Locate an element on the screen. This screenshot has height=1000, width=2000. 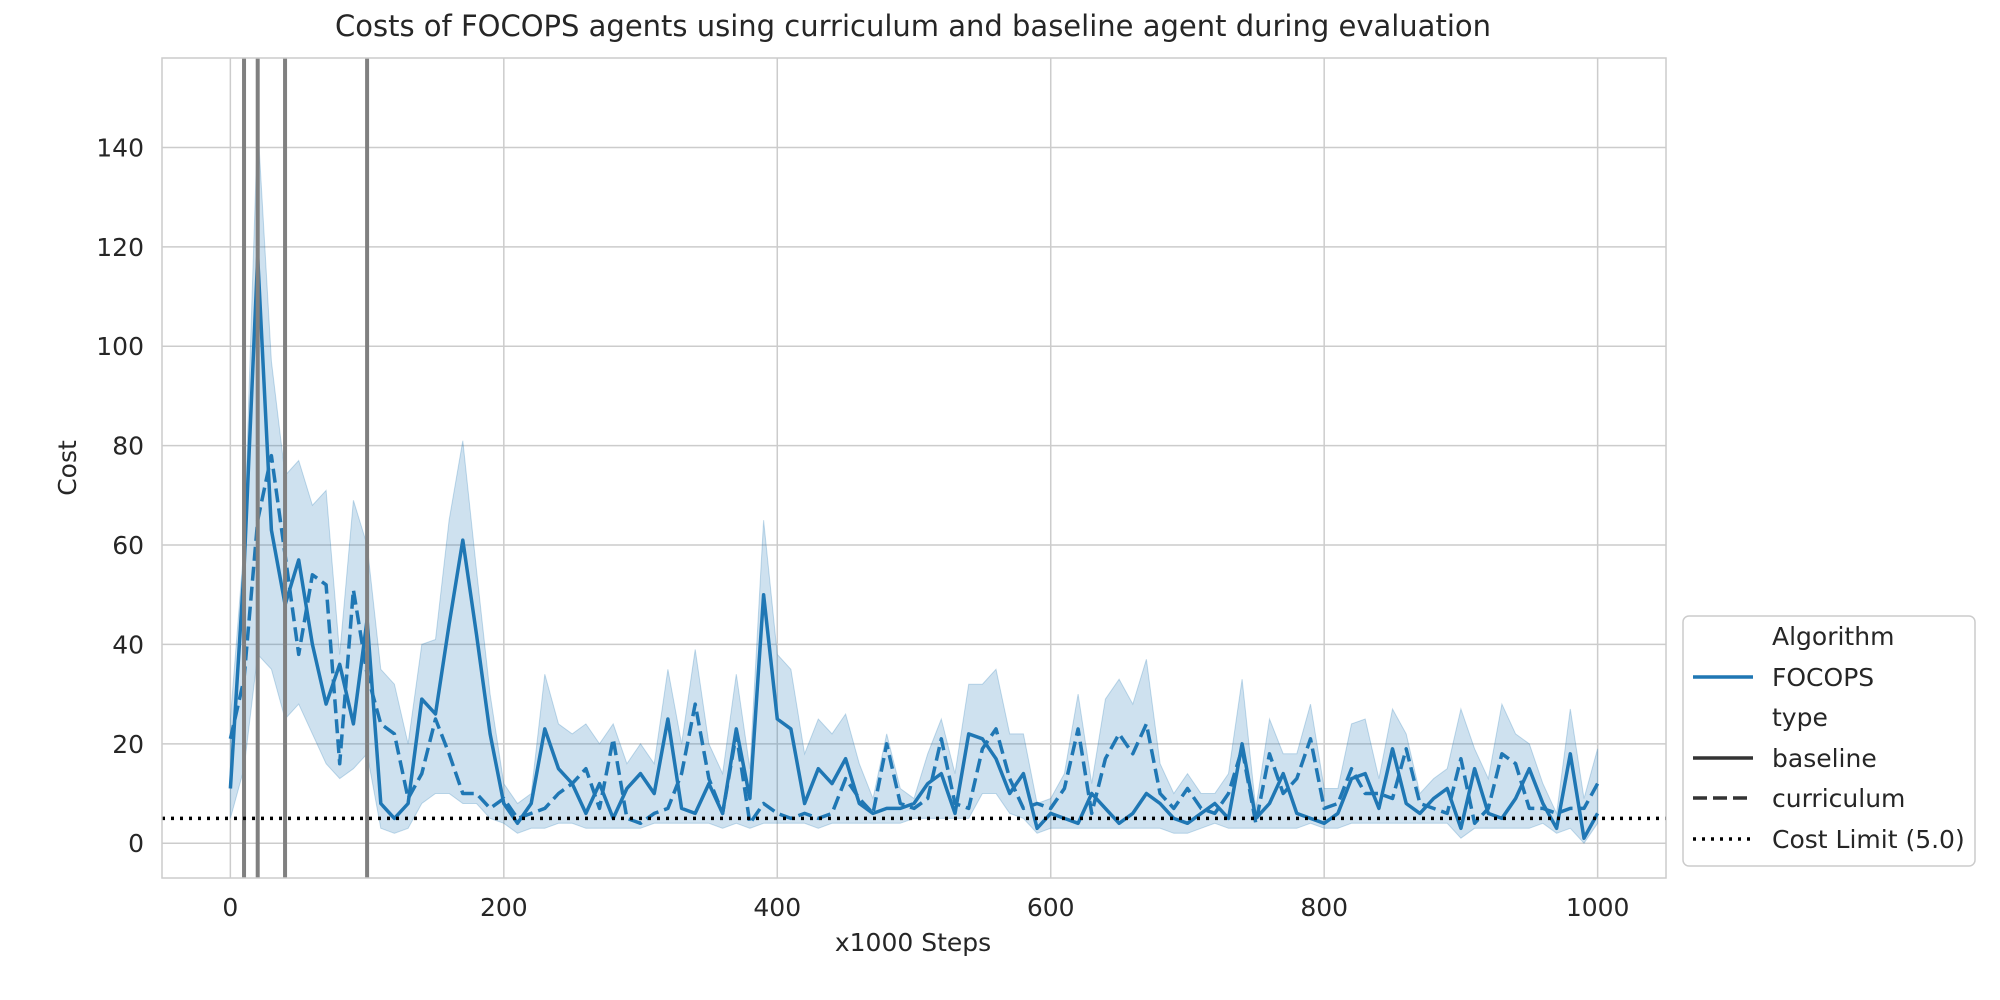
legend-label-curriculum: curriculum is located at coordinates (1838, 798).